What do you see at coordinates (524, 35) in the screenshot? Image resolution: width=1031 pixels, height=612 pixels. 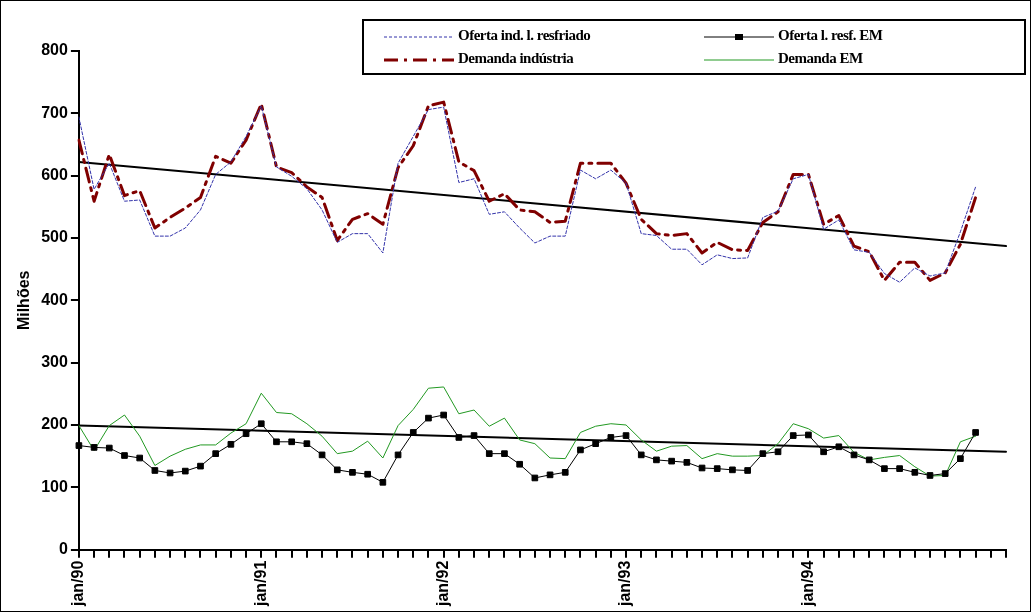 I see `legend-label: Oferta ind. l. resfriado` at bounding box center [524, 35].